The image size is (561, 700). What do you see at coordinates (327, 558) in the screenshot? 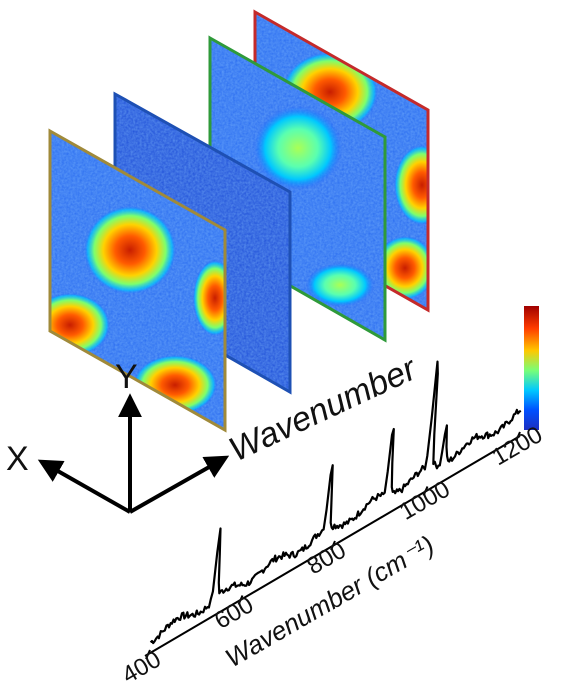
I see `spectrum-tick-label: 800` at bounding box center [327, 558].